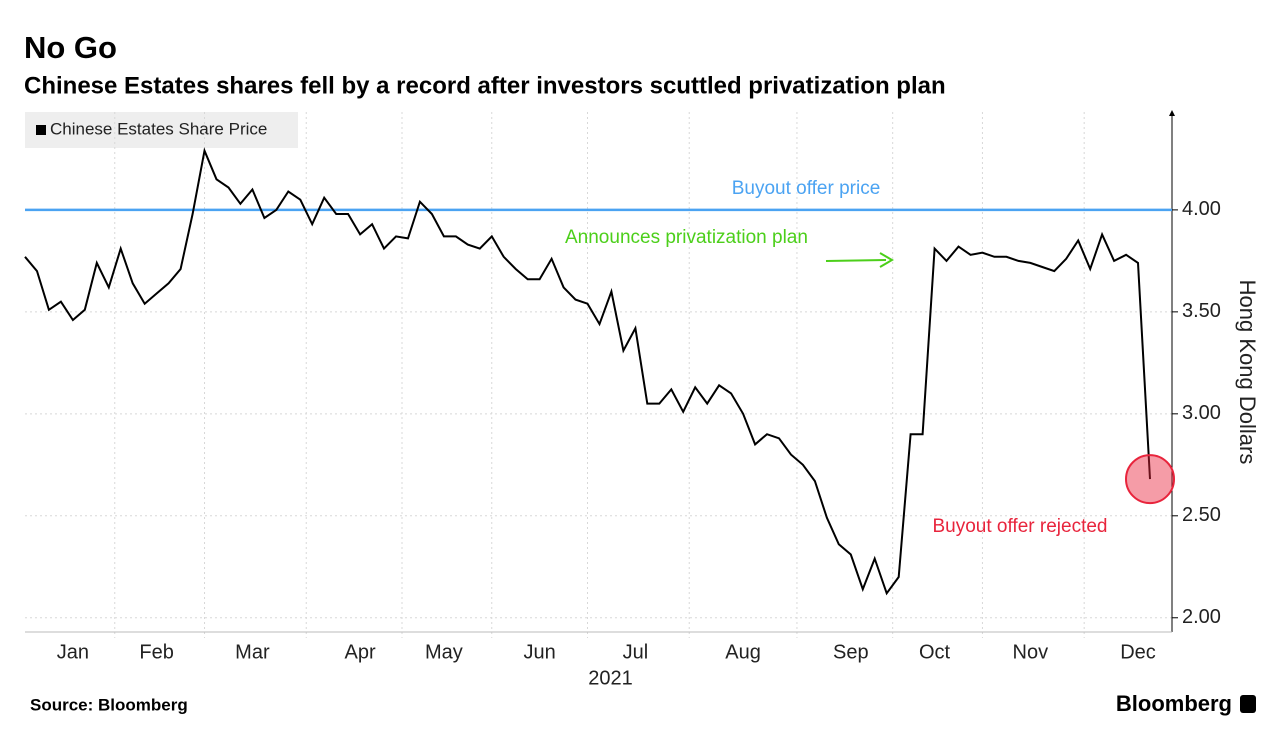 This screenshot has height=752, width=1288. Describe the element at coordinates (360, 652) in the screenshot. I see `x-tick-label: Apr` at that location.